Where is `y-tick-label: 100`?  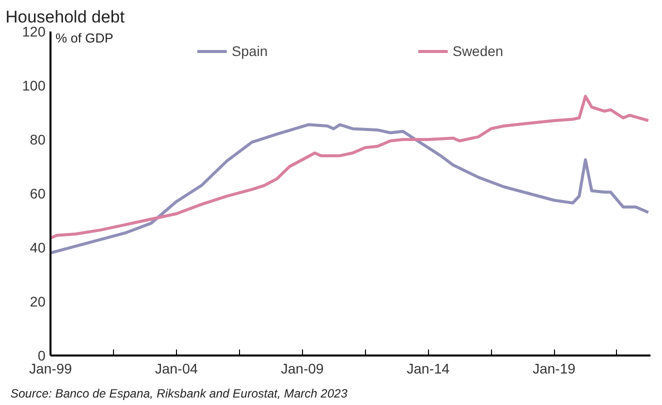
y-tick-label: 100 is located at coordinates (34, 86).